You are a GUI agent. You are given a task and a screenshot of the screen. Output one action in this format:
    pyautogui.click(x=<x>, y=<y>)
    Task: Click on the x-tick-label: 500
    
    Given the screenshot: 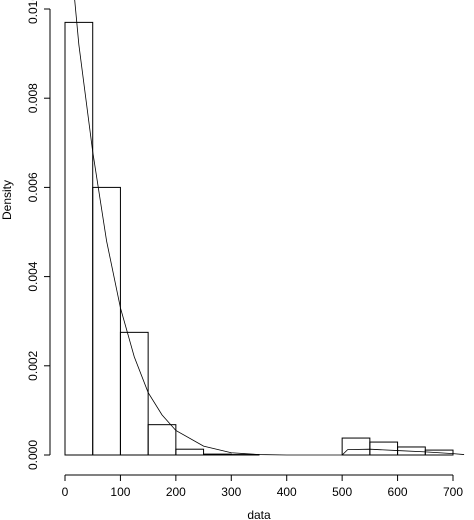 What is the action you would take?
    pyautogui.click(x=342, y=492)
    